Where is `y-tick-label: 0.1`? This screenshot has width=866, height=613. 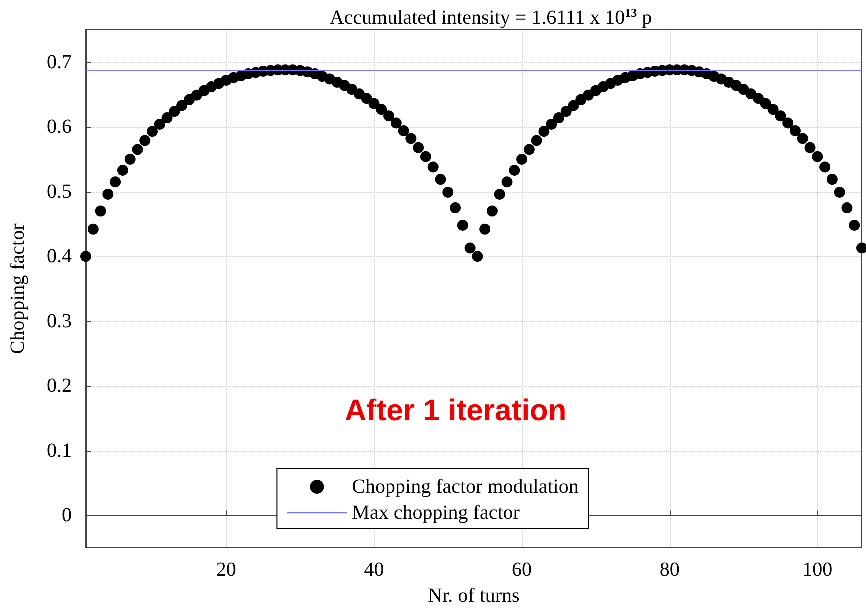 y-tick-label: 0.1 is located at coordinates (59, 451).